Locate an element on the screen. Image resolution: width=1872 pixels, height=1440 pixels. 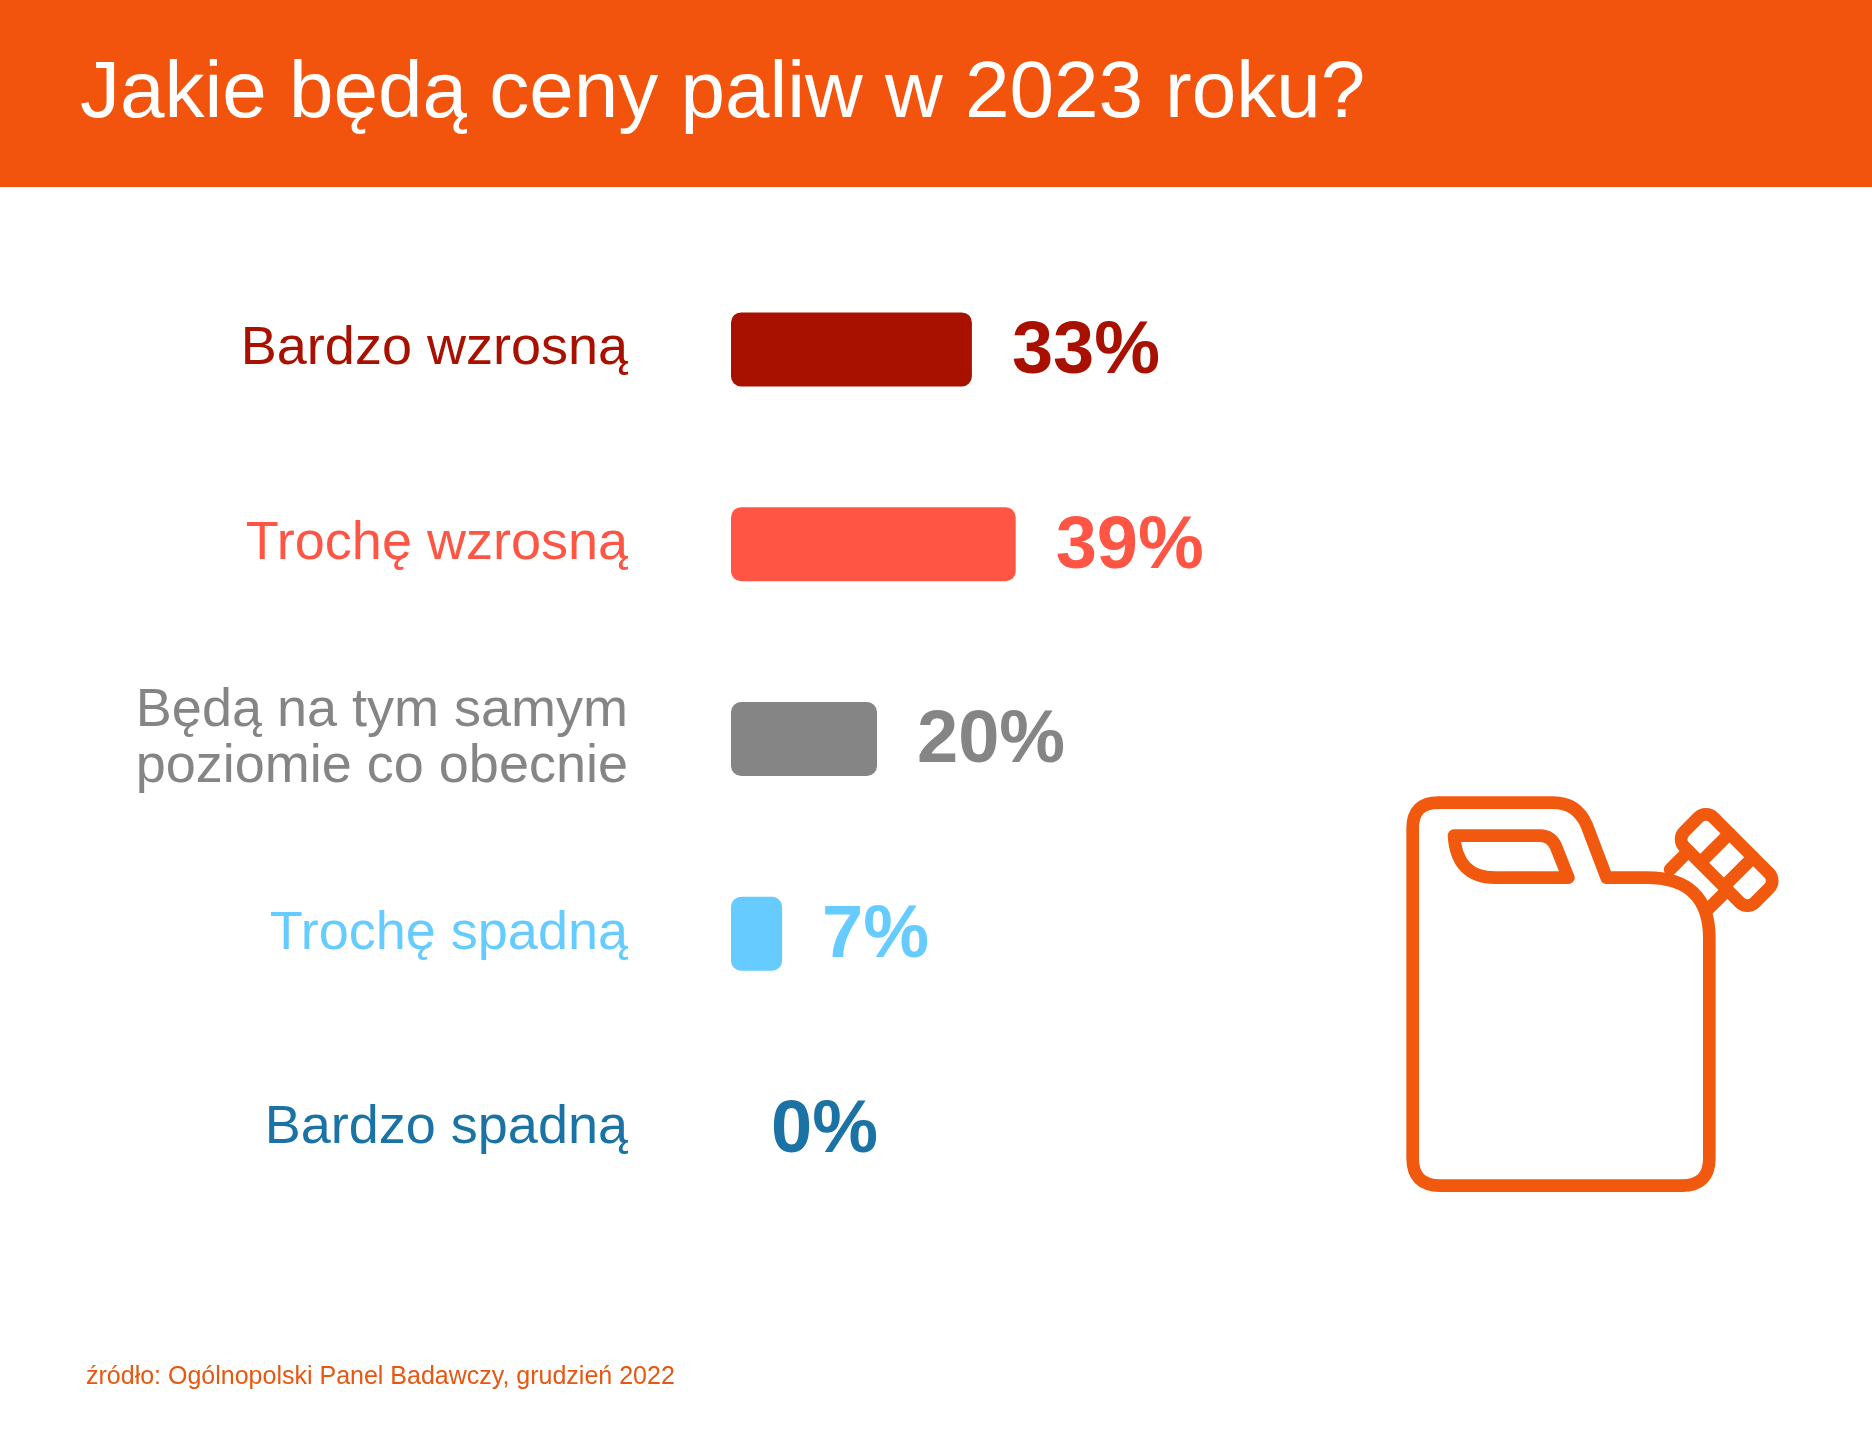
data-label: 0% is located at coordinates (824, 1127).